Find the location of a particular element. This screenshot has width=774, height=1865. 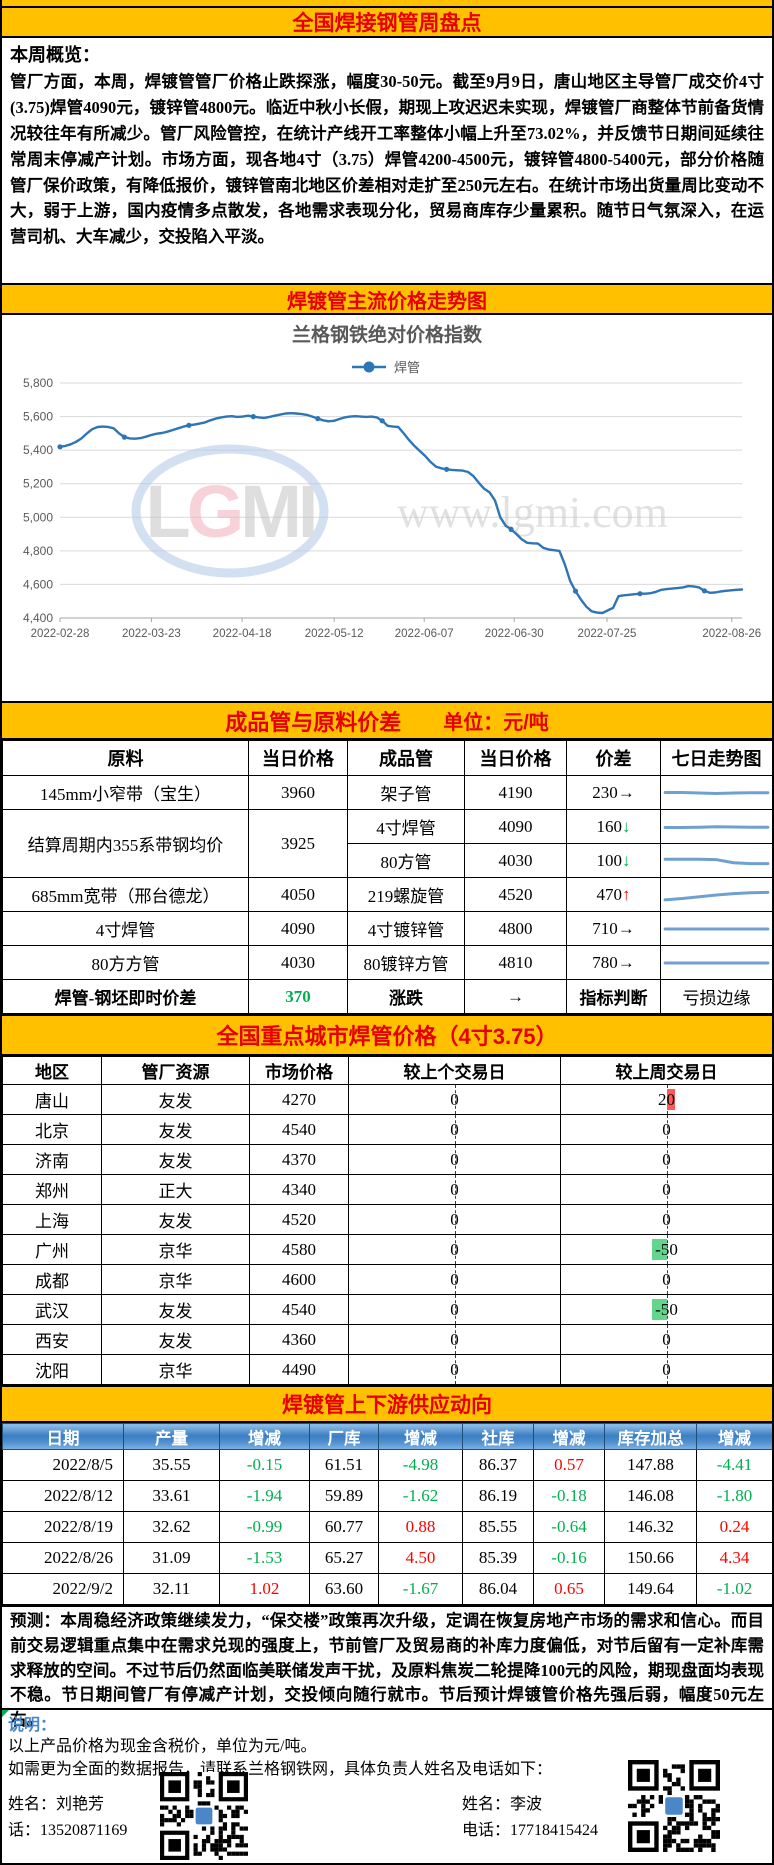

price-line is located at coordinates (401, 513).